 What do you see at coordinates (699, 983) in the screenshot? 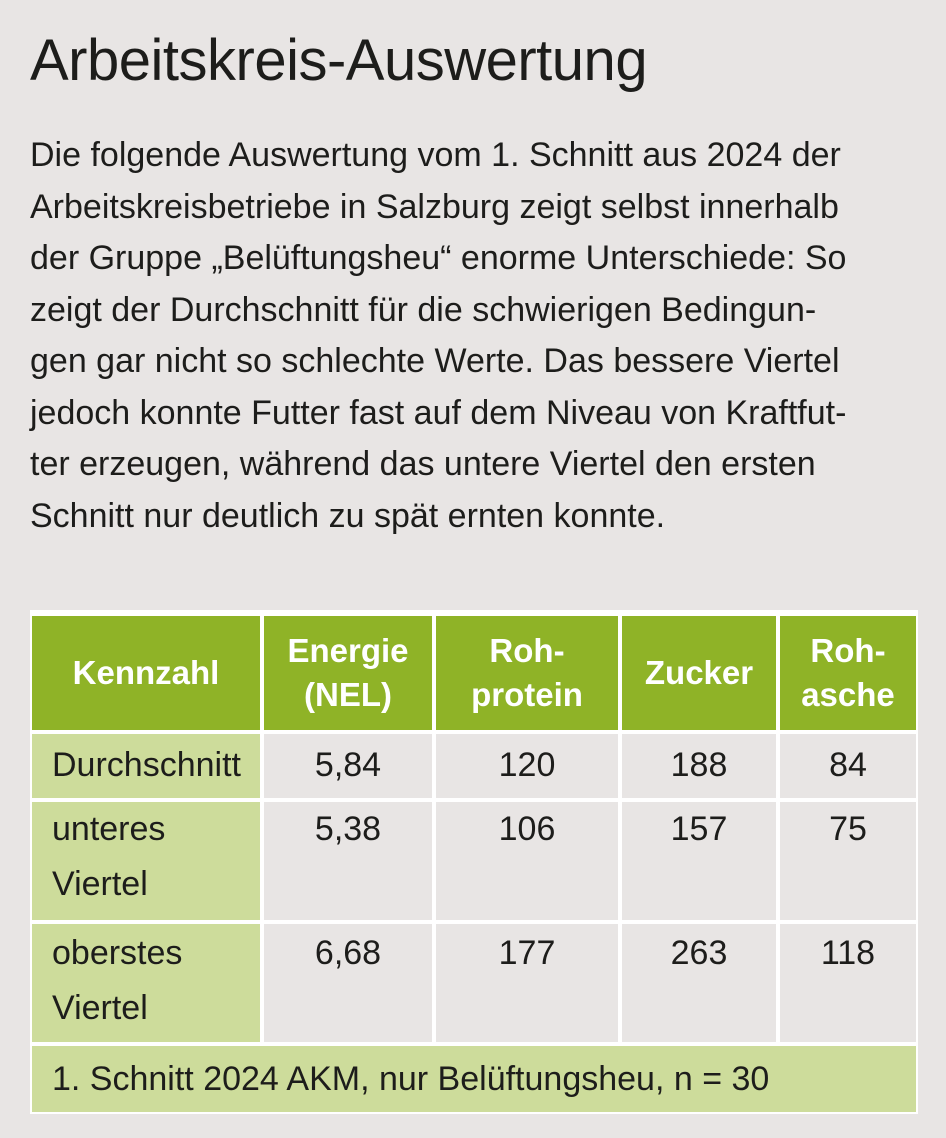
I see `table-cell: 263` at bounding box center [699, 983].